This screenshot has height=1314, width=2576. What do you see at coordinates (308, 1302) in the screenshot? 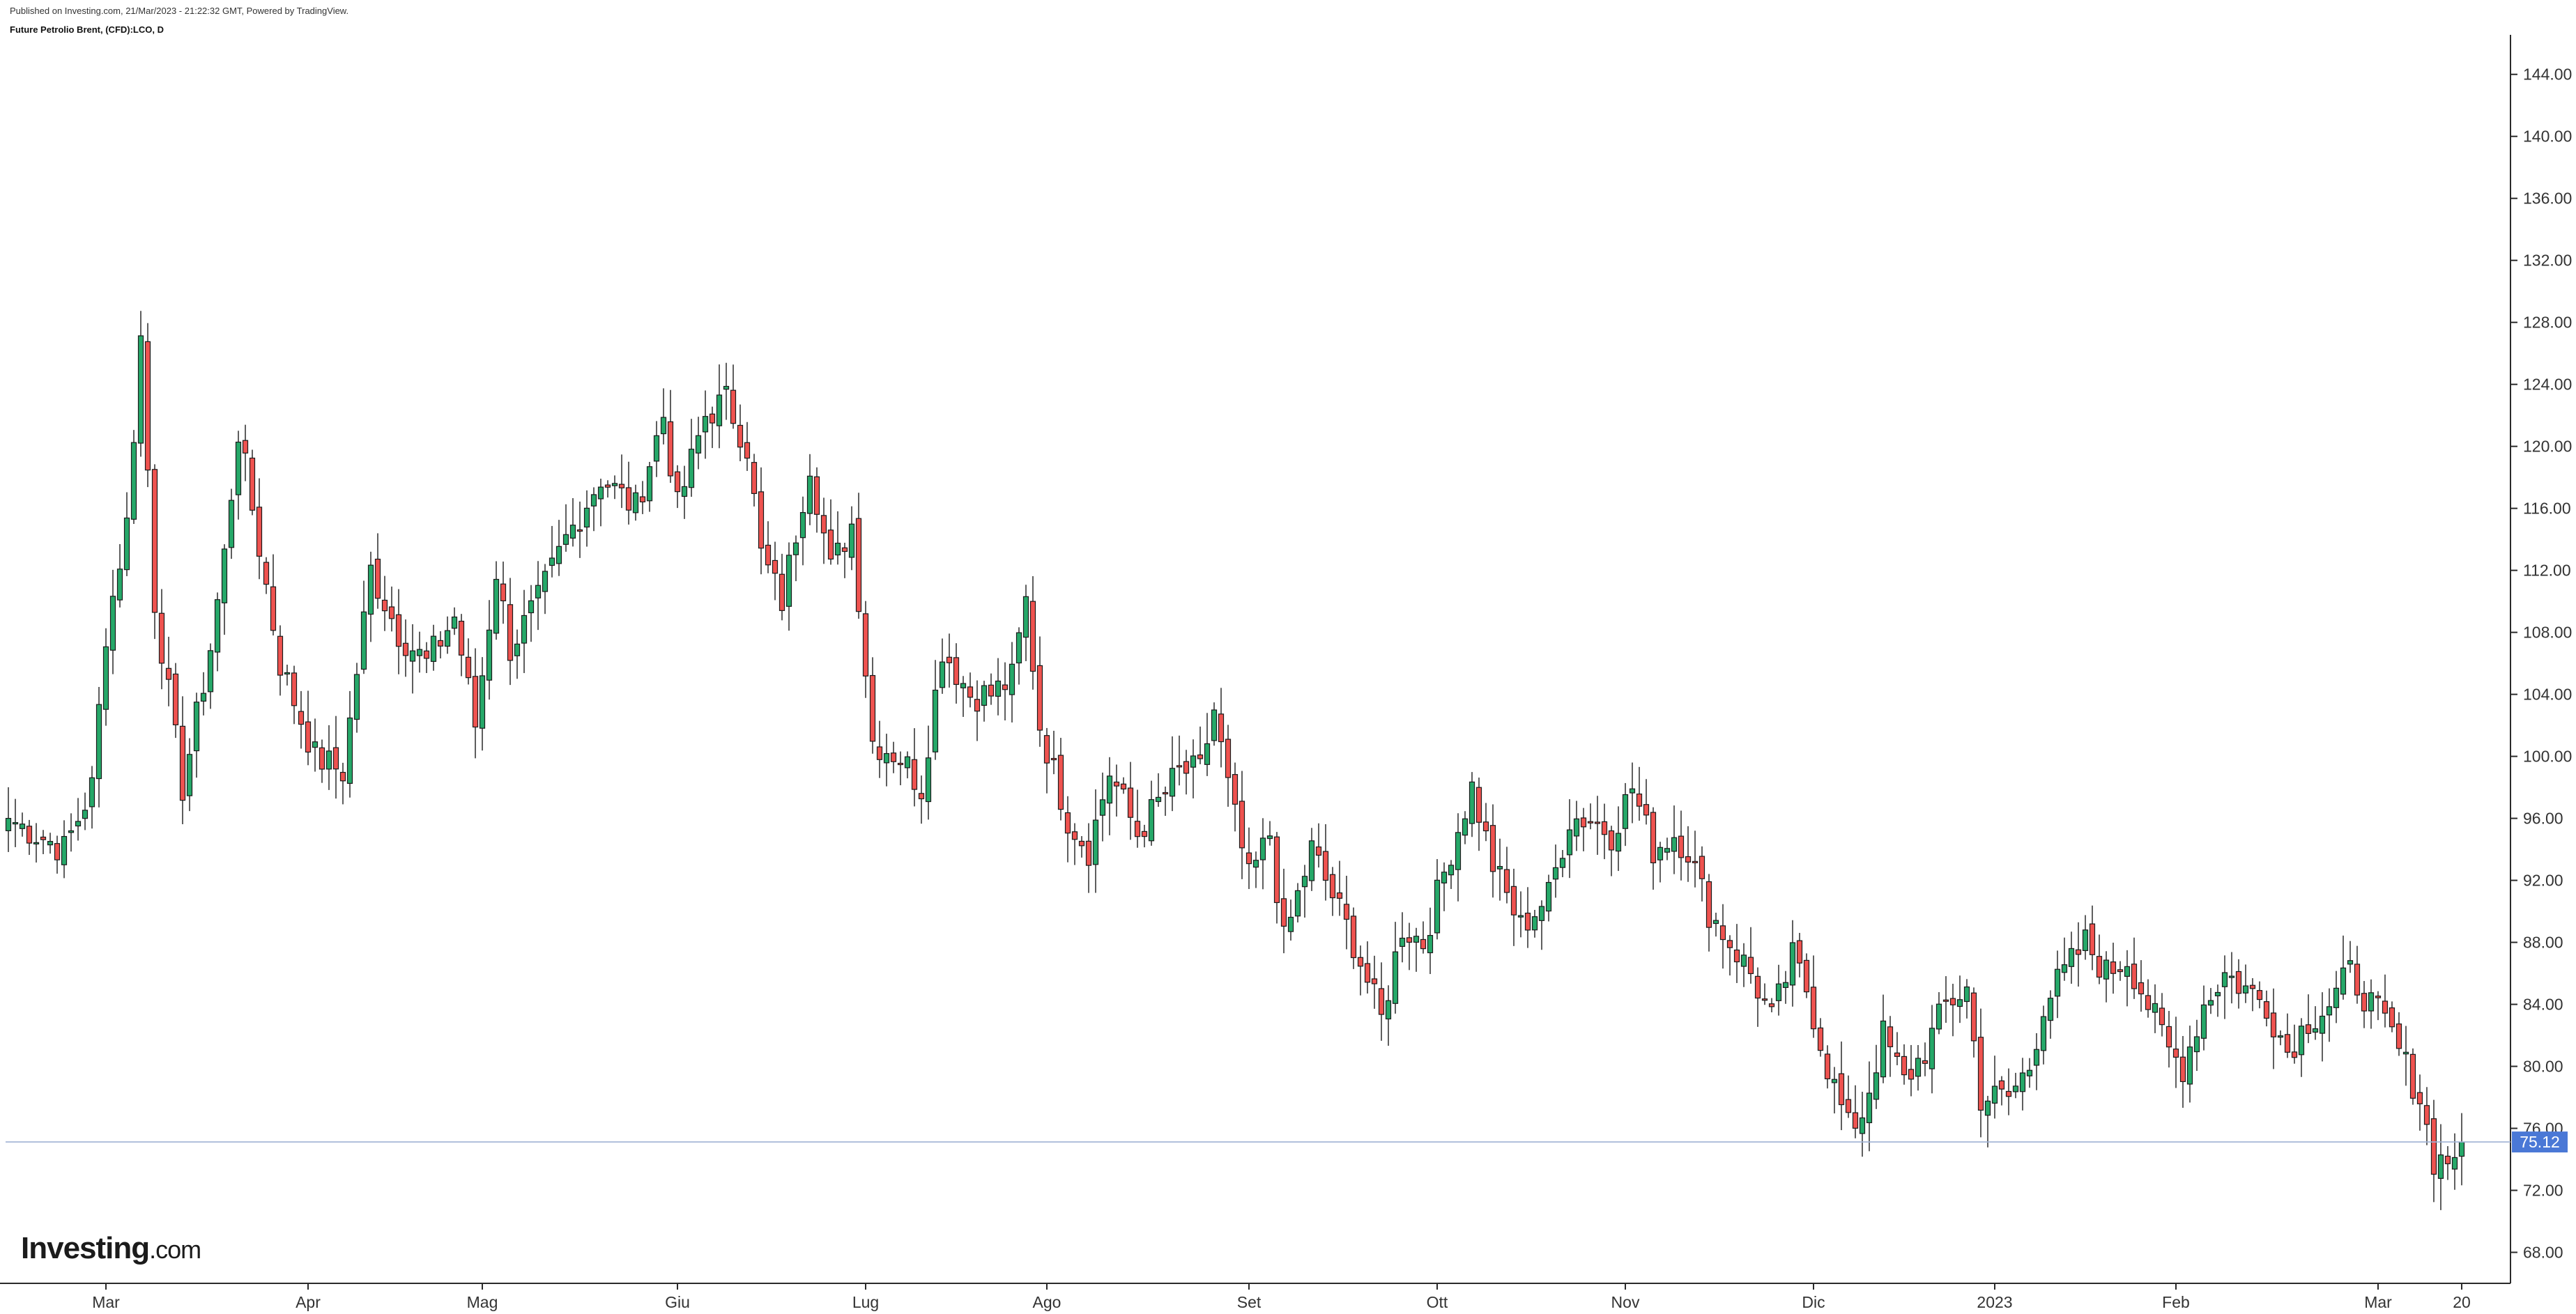
I see `time-tick-label: Apr` at bounding box center [308, 1302].